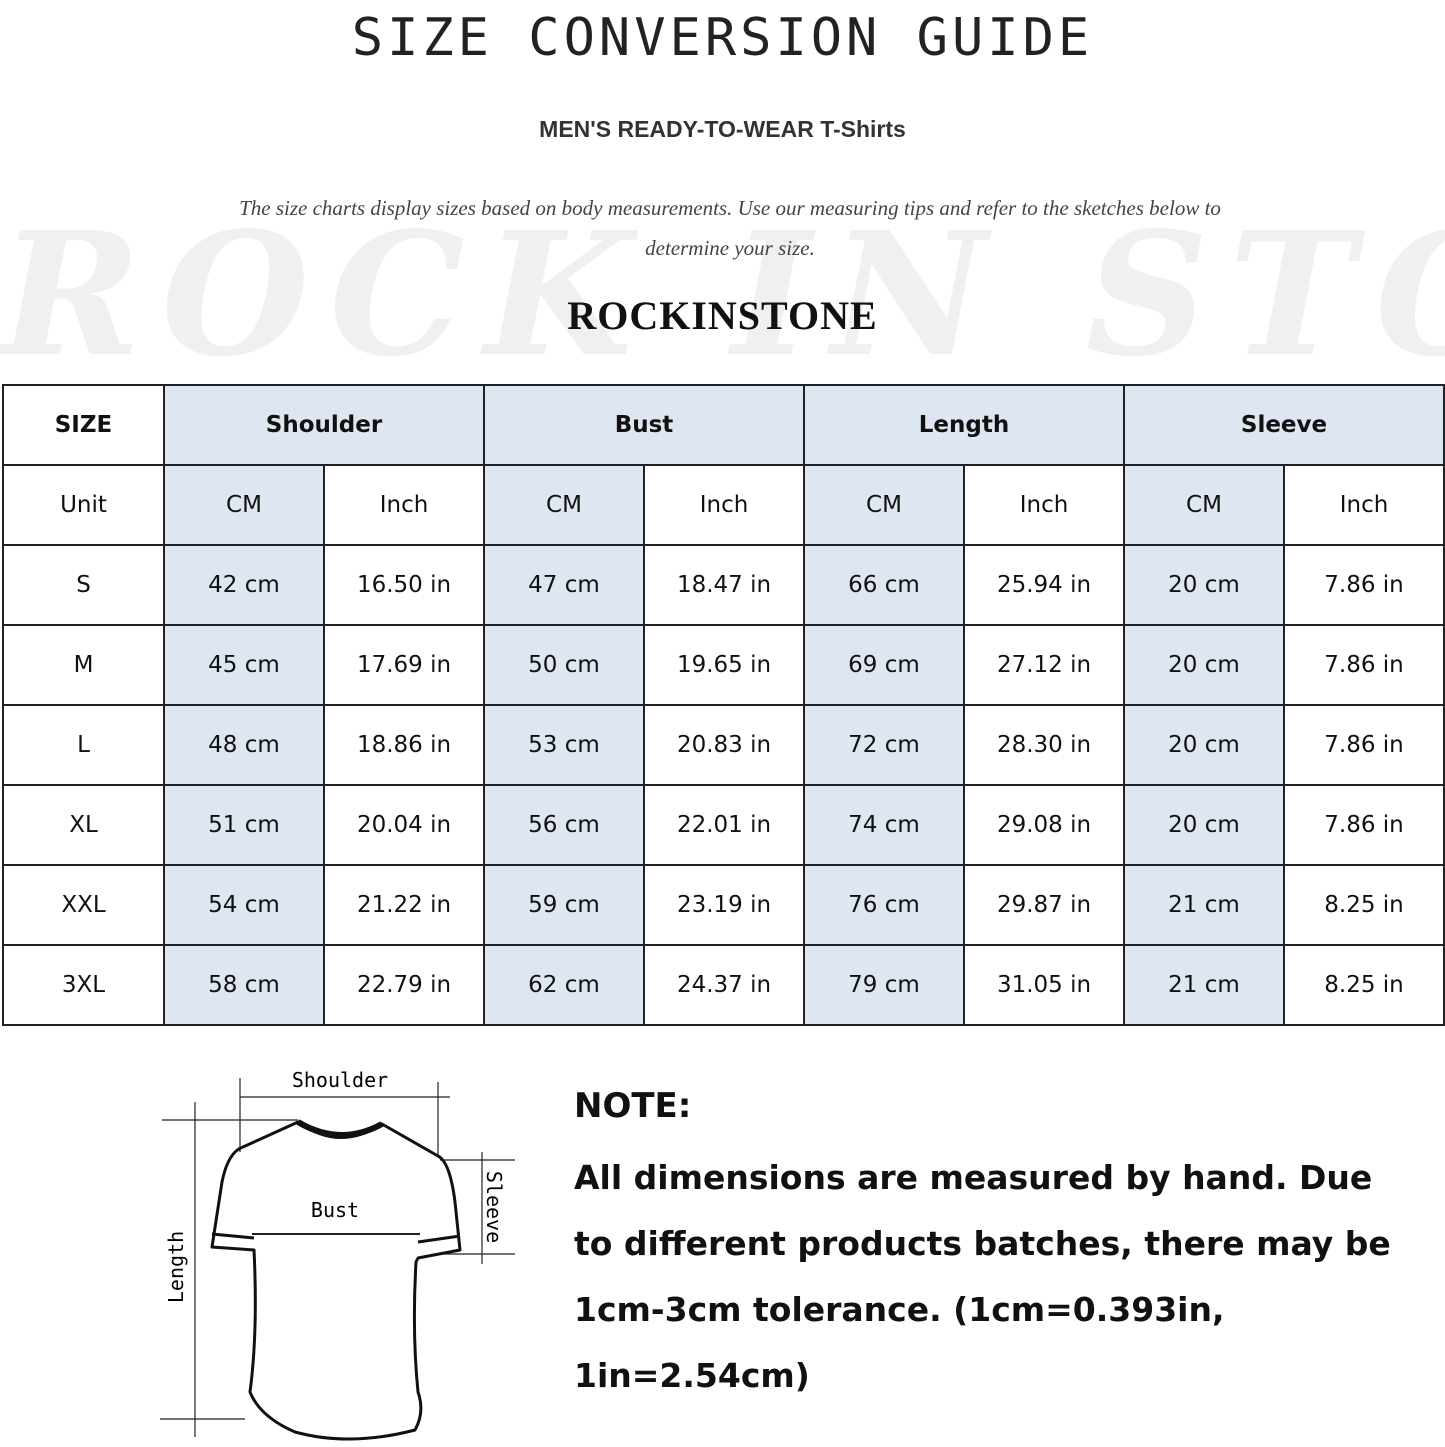  Describe the element at coordinates (83, 505) in the screenshot. I see `unit-header: Unit` at that location.